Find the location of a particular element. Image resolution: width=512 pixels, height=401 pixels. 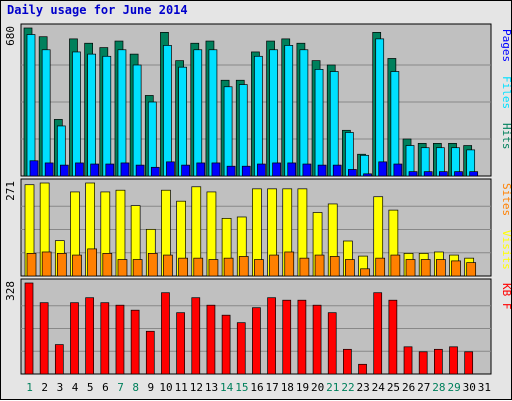

day-label-17: 17 is located at coordinates (272, 387).